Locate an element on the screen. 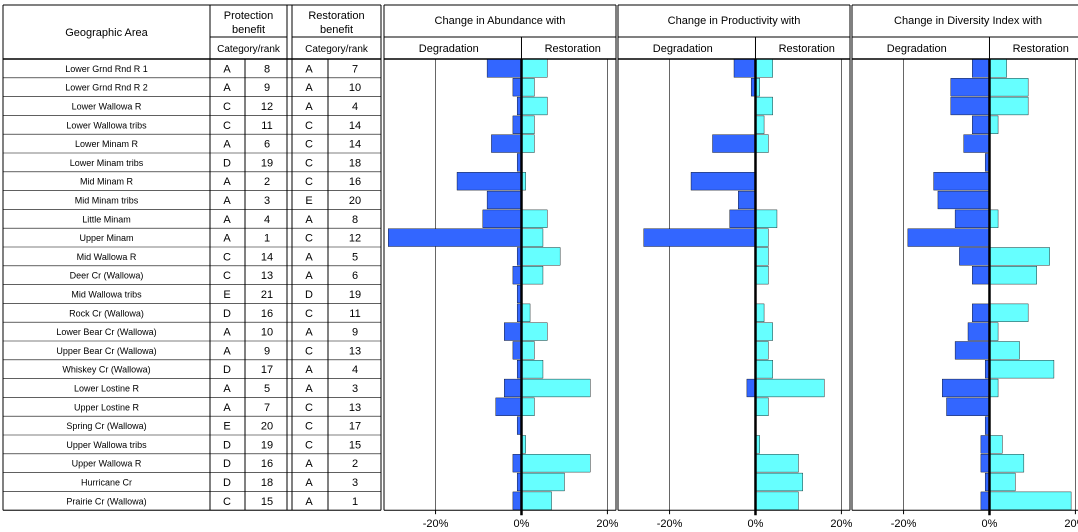  rest-rank: 18 is located at coordinates (355, 163).